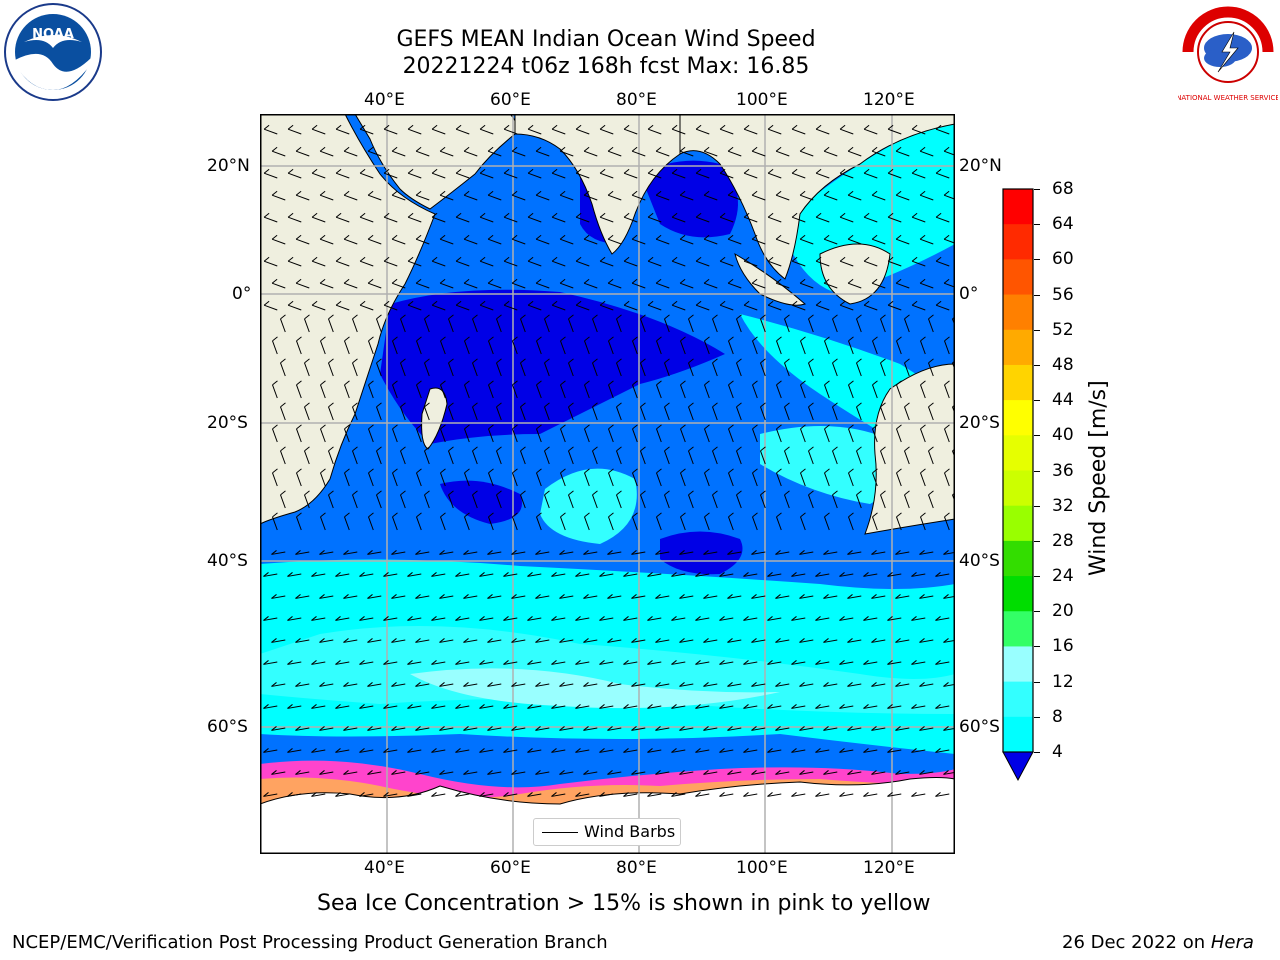 The height and width of the screenshot is (960, 1280). What do you see at coordinates (1037, 471) in the screenshot?
I see `colorbar-tick-mark` at bounding box center [1037, 471].